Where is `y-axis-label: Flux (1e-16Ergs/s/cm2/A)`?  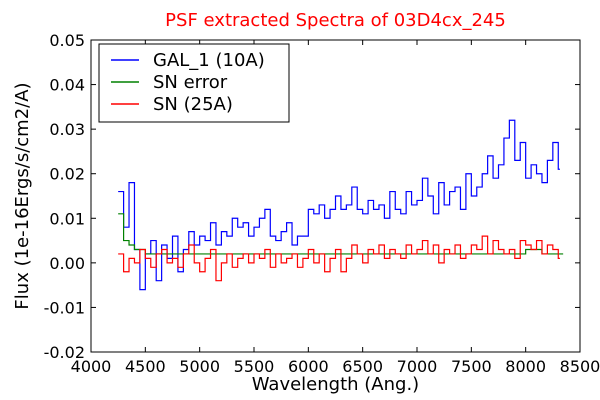
y-axis-label: Flux (1e-16Ergs/s/cm2/A) is located at coordinates (22, 195).